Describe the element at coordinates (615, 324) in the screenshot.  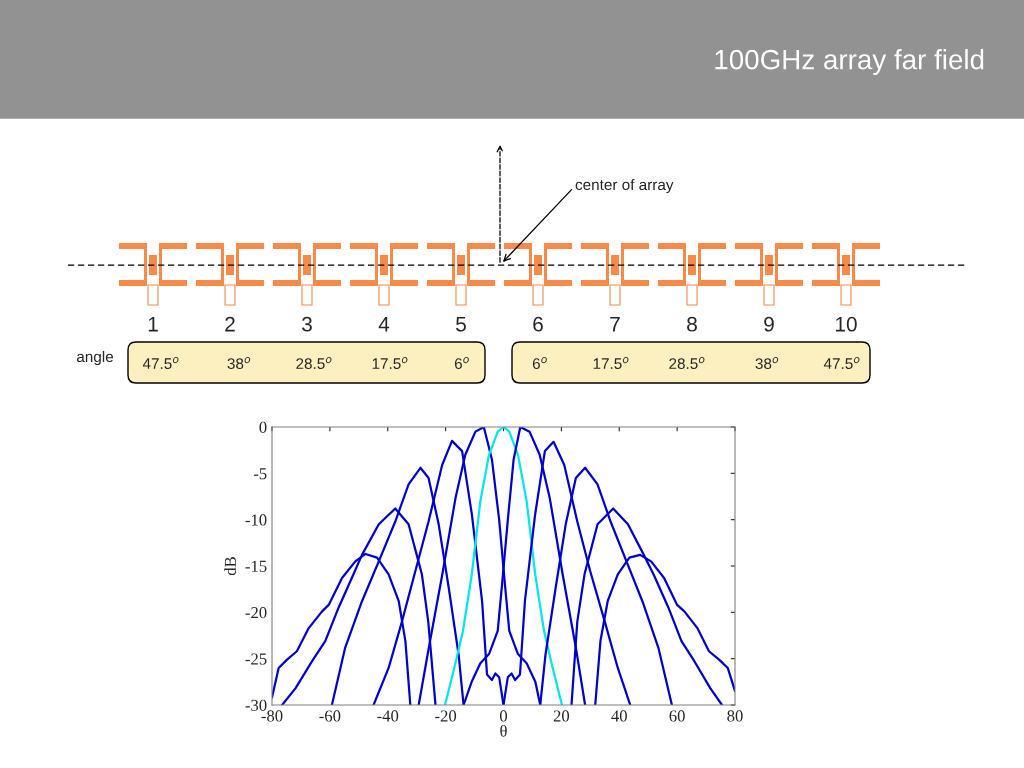
I see `text: 7` at that location.